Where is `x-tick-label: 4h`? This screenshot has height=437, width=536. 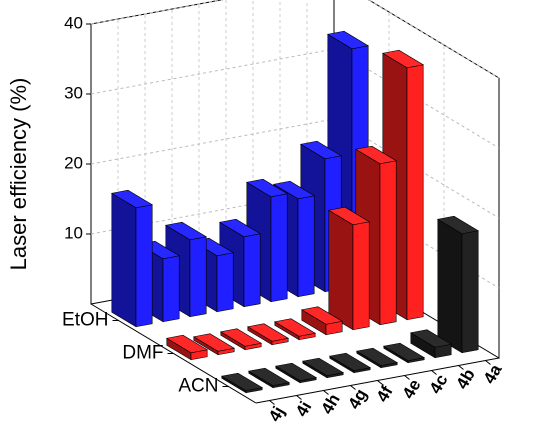 x-tick-label: 4h is located at coordinates (330, 404).